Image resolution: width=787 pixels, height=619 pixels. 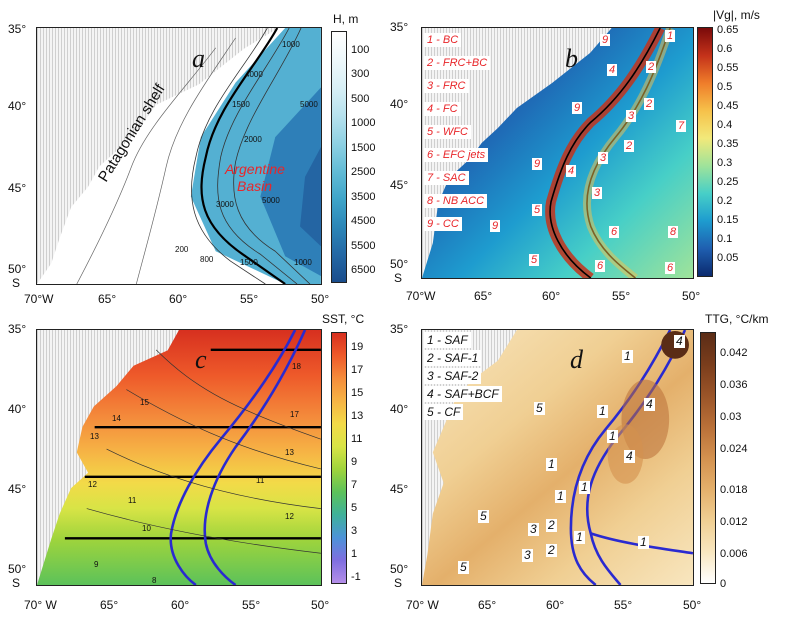 I want to click on y-tick-c: 35°, so click(x=17, y=329).